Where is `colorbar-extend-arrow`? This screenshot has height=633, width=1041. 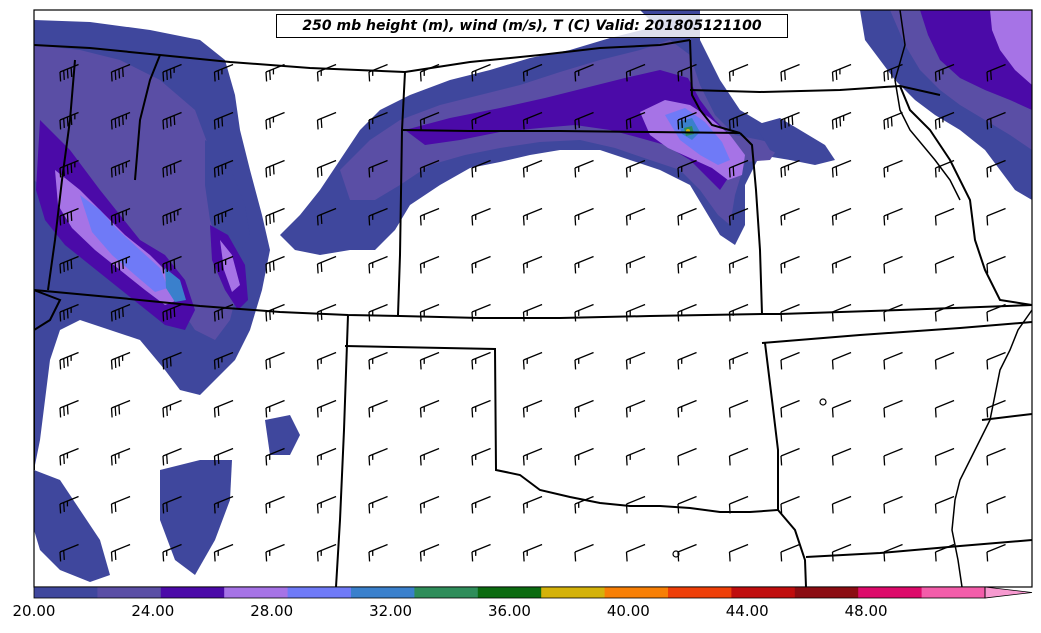 colorbar-extend-arrow is located at coordinates (1008, 592).